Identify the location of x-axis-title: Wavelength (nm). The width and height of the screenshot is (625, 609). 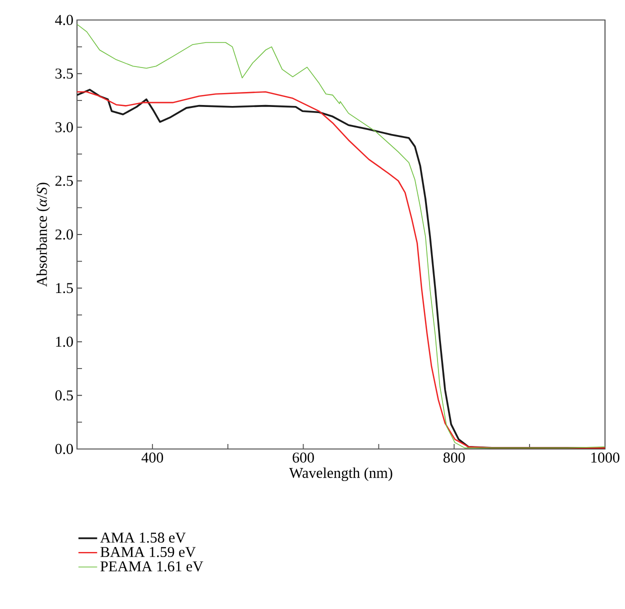
(340, 474).